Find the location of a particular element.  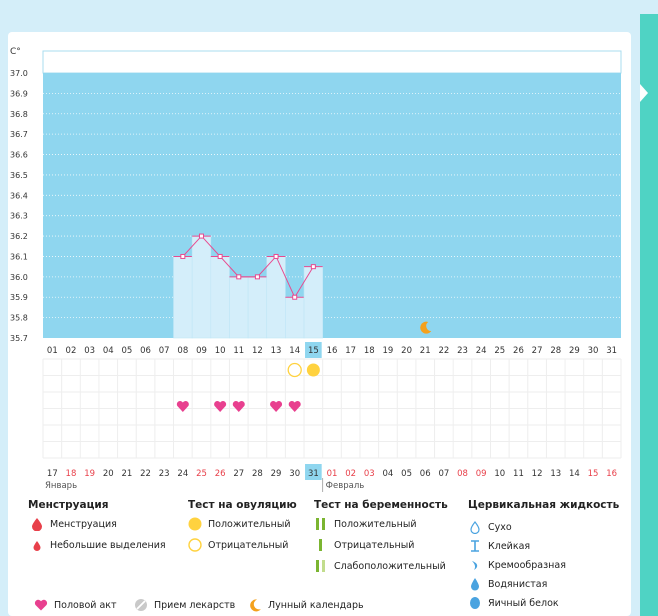

day-label-bottom: 11 is located at coordinates (518, 474).